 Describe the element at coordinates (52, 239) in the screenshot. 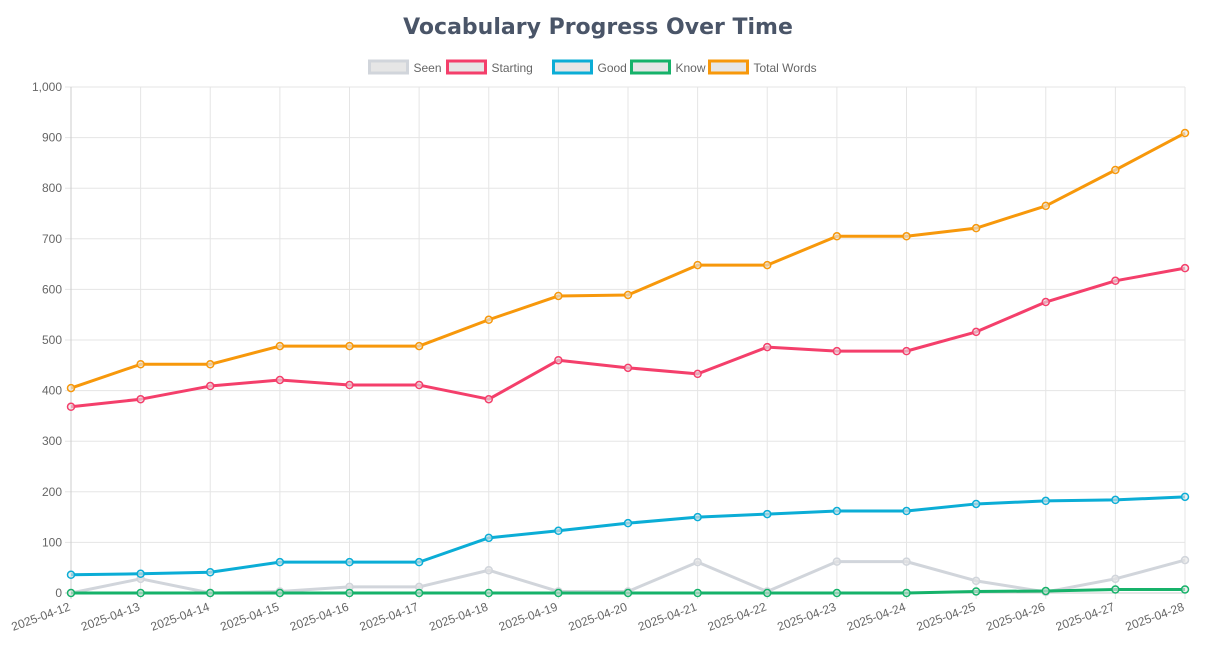

I see `y-tick-label: 700` at that location.